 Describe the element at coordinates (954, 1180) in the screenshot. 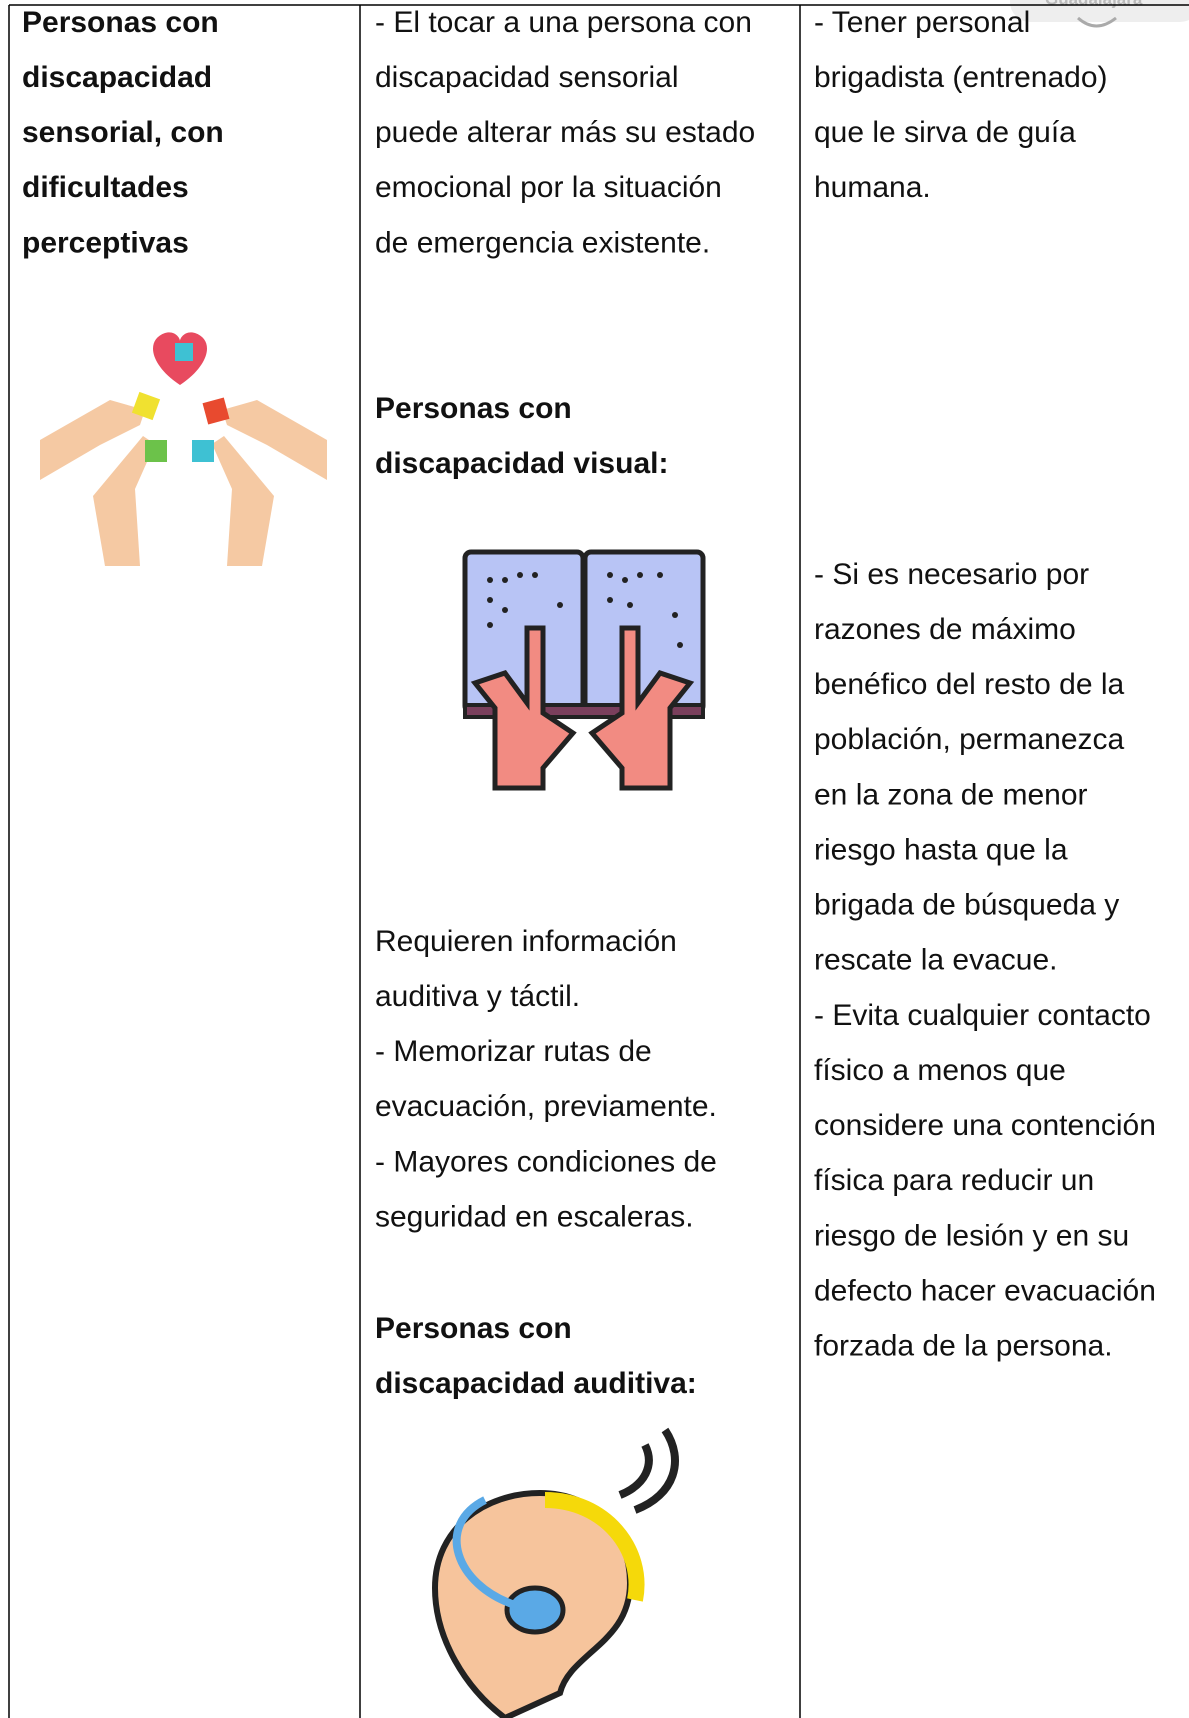

I see `cell-text-line: física para reducir un` at that location.